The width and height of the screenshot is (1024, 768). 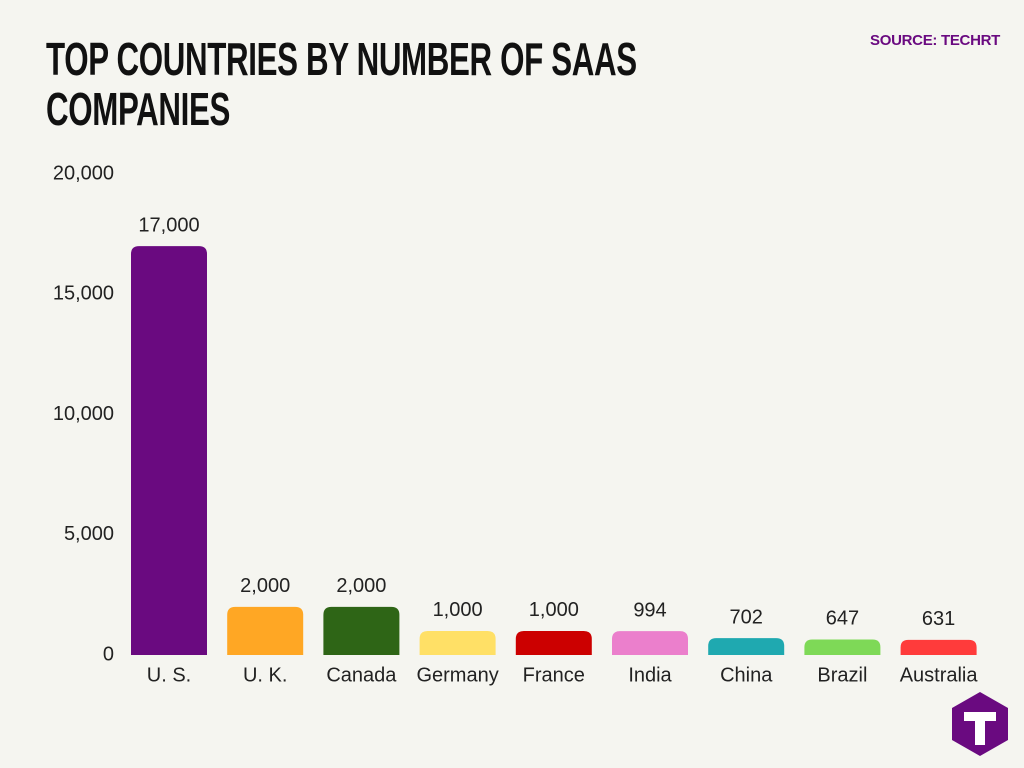 What do you see at coordinates (842, 619) in the screenshot?
I see `value-label: 647` at bounding box center [842, 619].